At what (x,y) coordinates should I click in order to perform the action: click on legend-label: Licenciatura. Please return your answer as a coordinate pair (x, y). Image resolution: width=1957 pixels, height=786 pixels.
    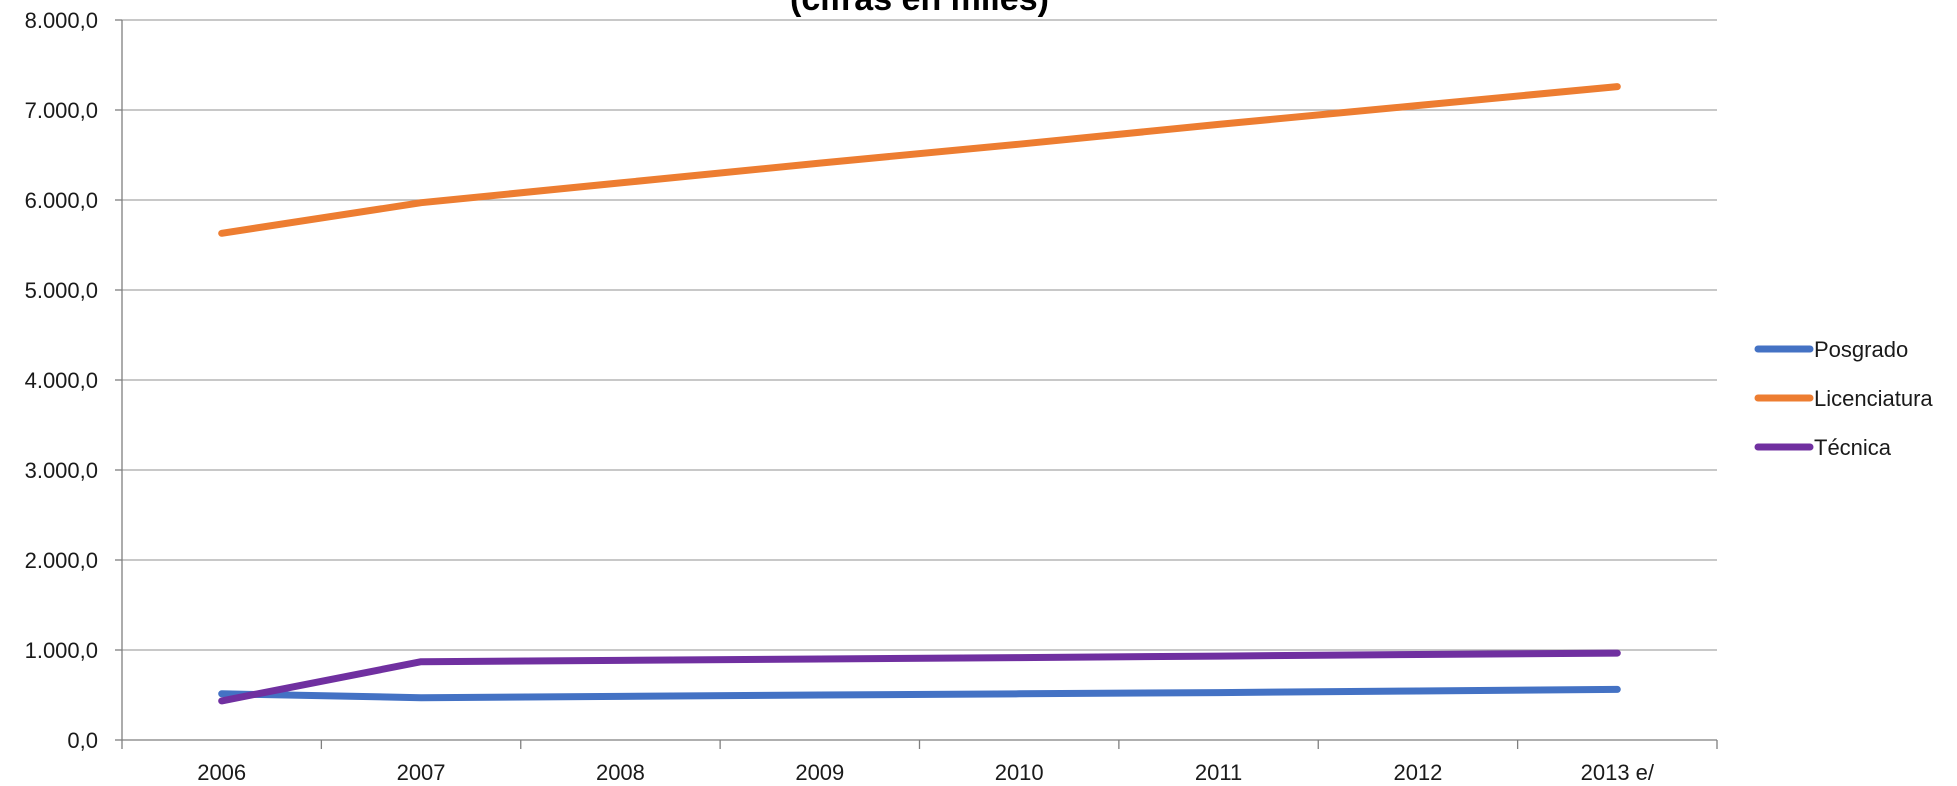
    Looking at the image, I should click on (1873, 398).